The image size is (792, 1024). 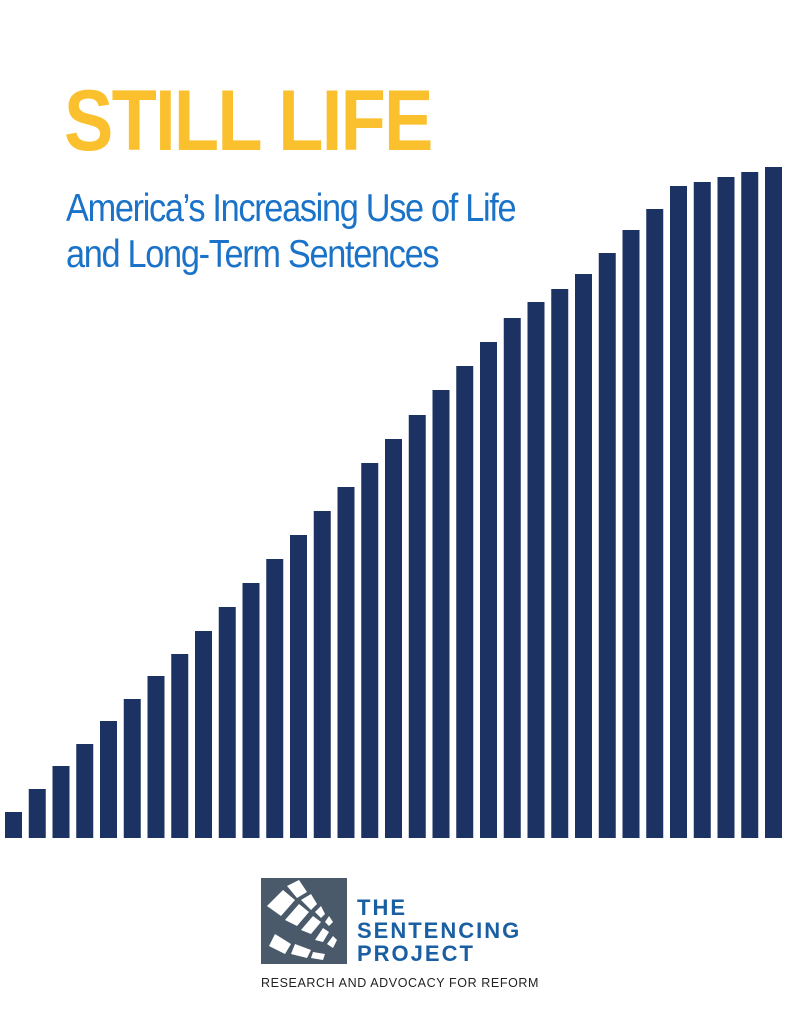 I want to click on sentencing-project-logo-icon, so click(x=304, y=921).